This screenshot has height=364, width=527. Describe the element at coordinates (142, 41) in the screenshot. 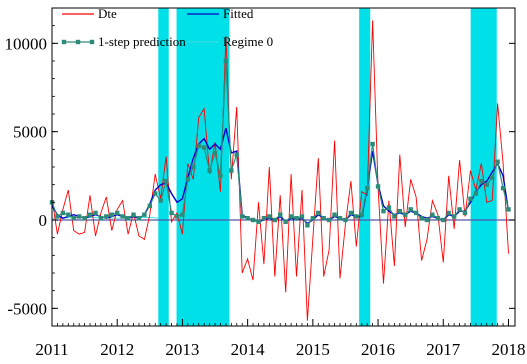

I see `legend-label: 1-step prediction` at that location.